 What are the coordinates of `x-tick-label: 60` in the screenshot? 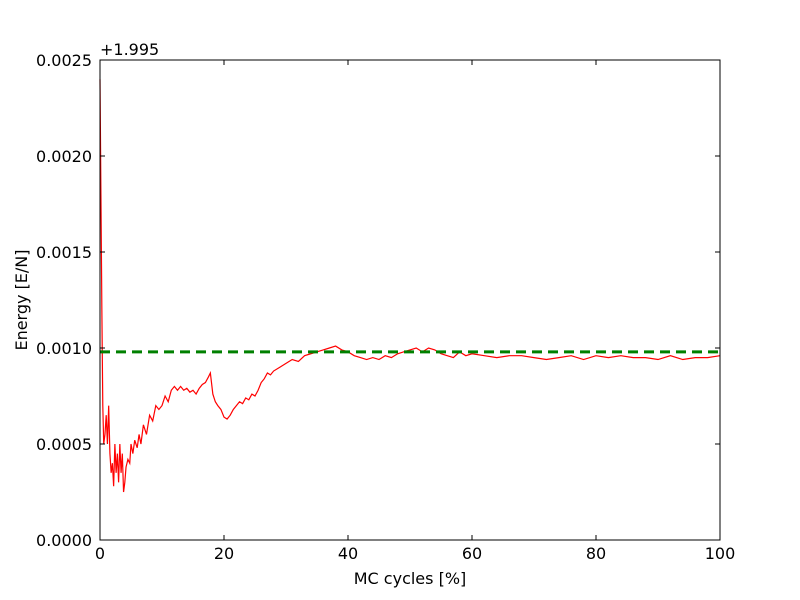 It's located at (472, 553).